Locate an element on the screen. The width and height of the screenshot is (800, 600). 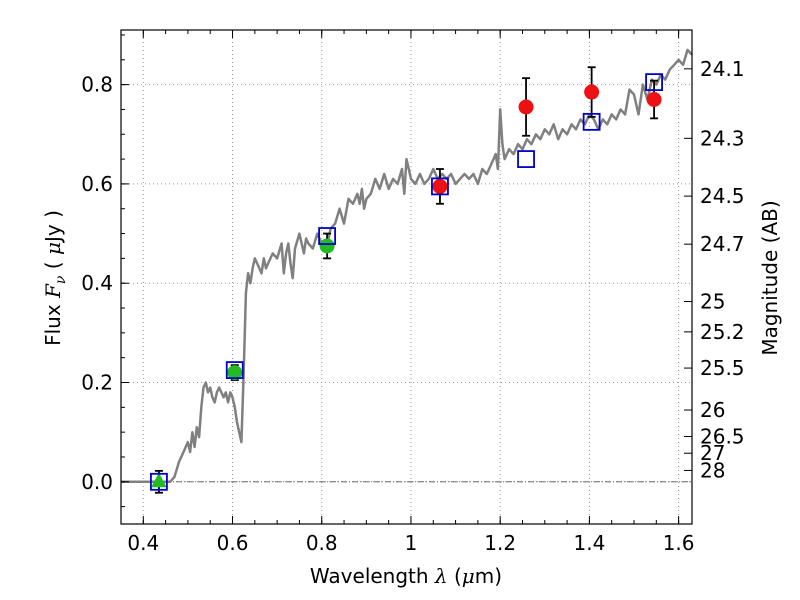
right-tick-label: 24.7 is located at coordinates (722, 244).